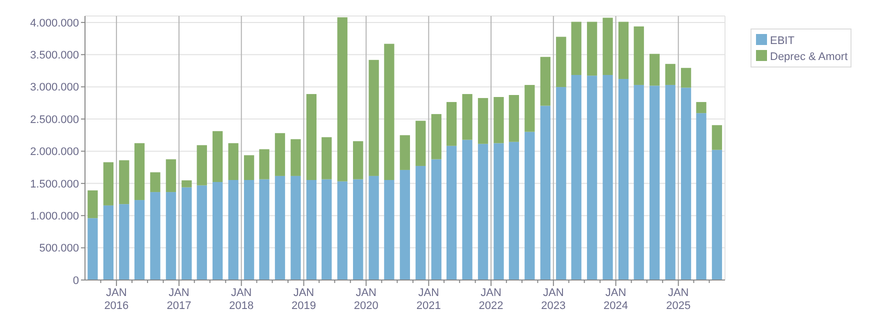  I want to click on x-tick-label: JAN 2023, so click(553, 299).